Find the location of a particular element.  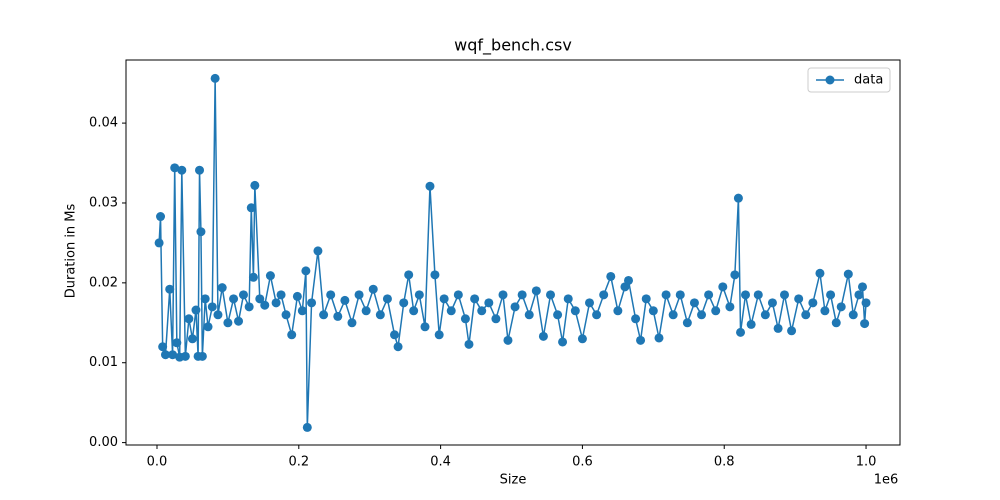

chart-title: wqf_bench.csv is located at coordinates (513, 46).